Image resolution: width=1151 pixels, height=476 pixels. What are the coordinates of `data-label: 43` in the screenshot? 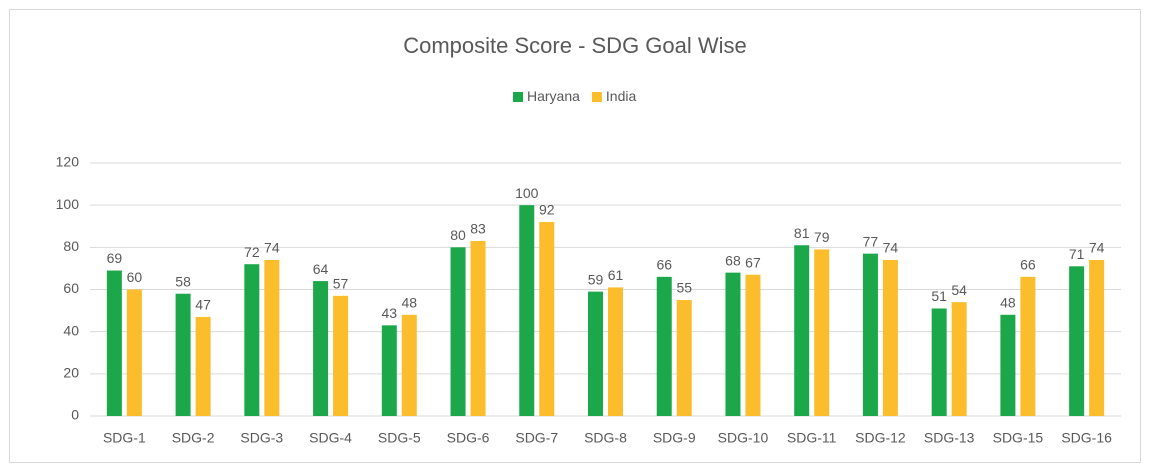 It's located at (390, 313).